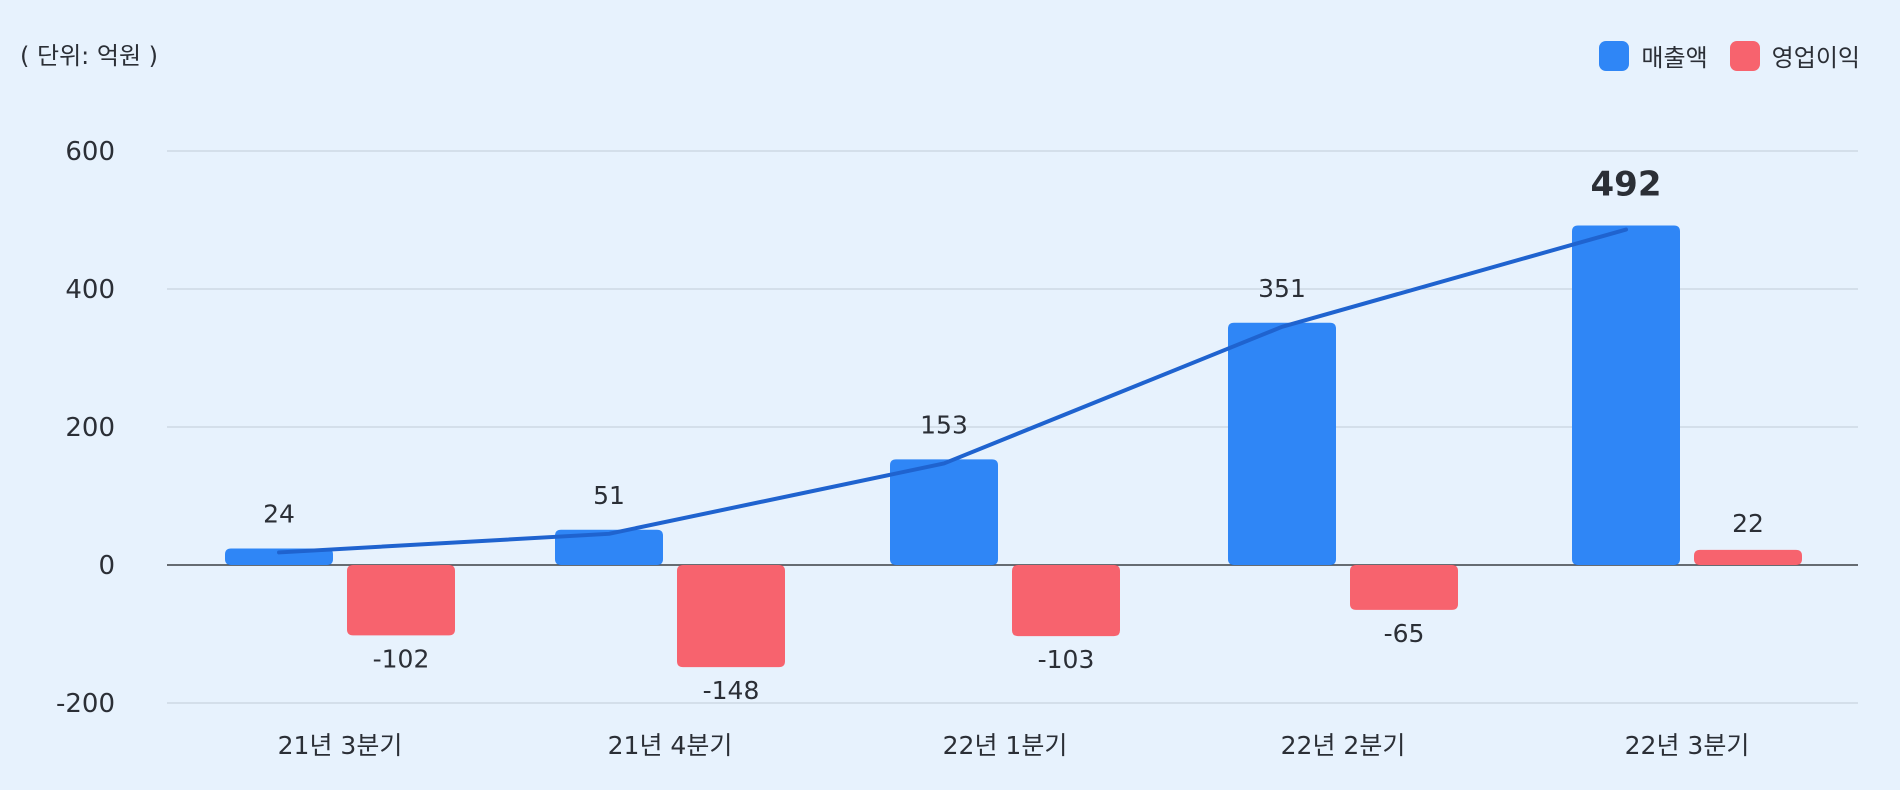 Image resolution: width=1900 pixels, height=790 pixels. Describe the element at coordinates (1748, 523) in the screenshot. I see `data-label-operating-profit: 22` at that location.